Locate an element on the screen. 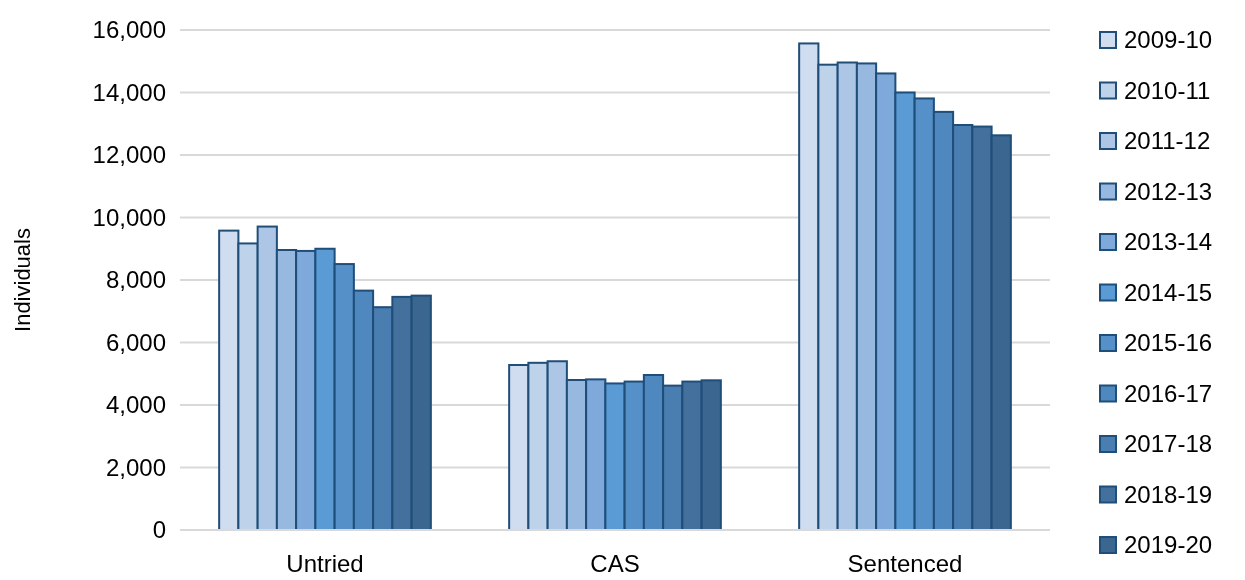 Image resolution: width=1245 pixels, height=580 pixels. legend-label: 2019-20 is located at coordinates (1168, 545).